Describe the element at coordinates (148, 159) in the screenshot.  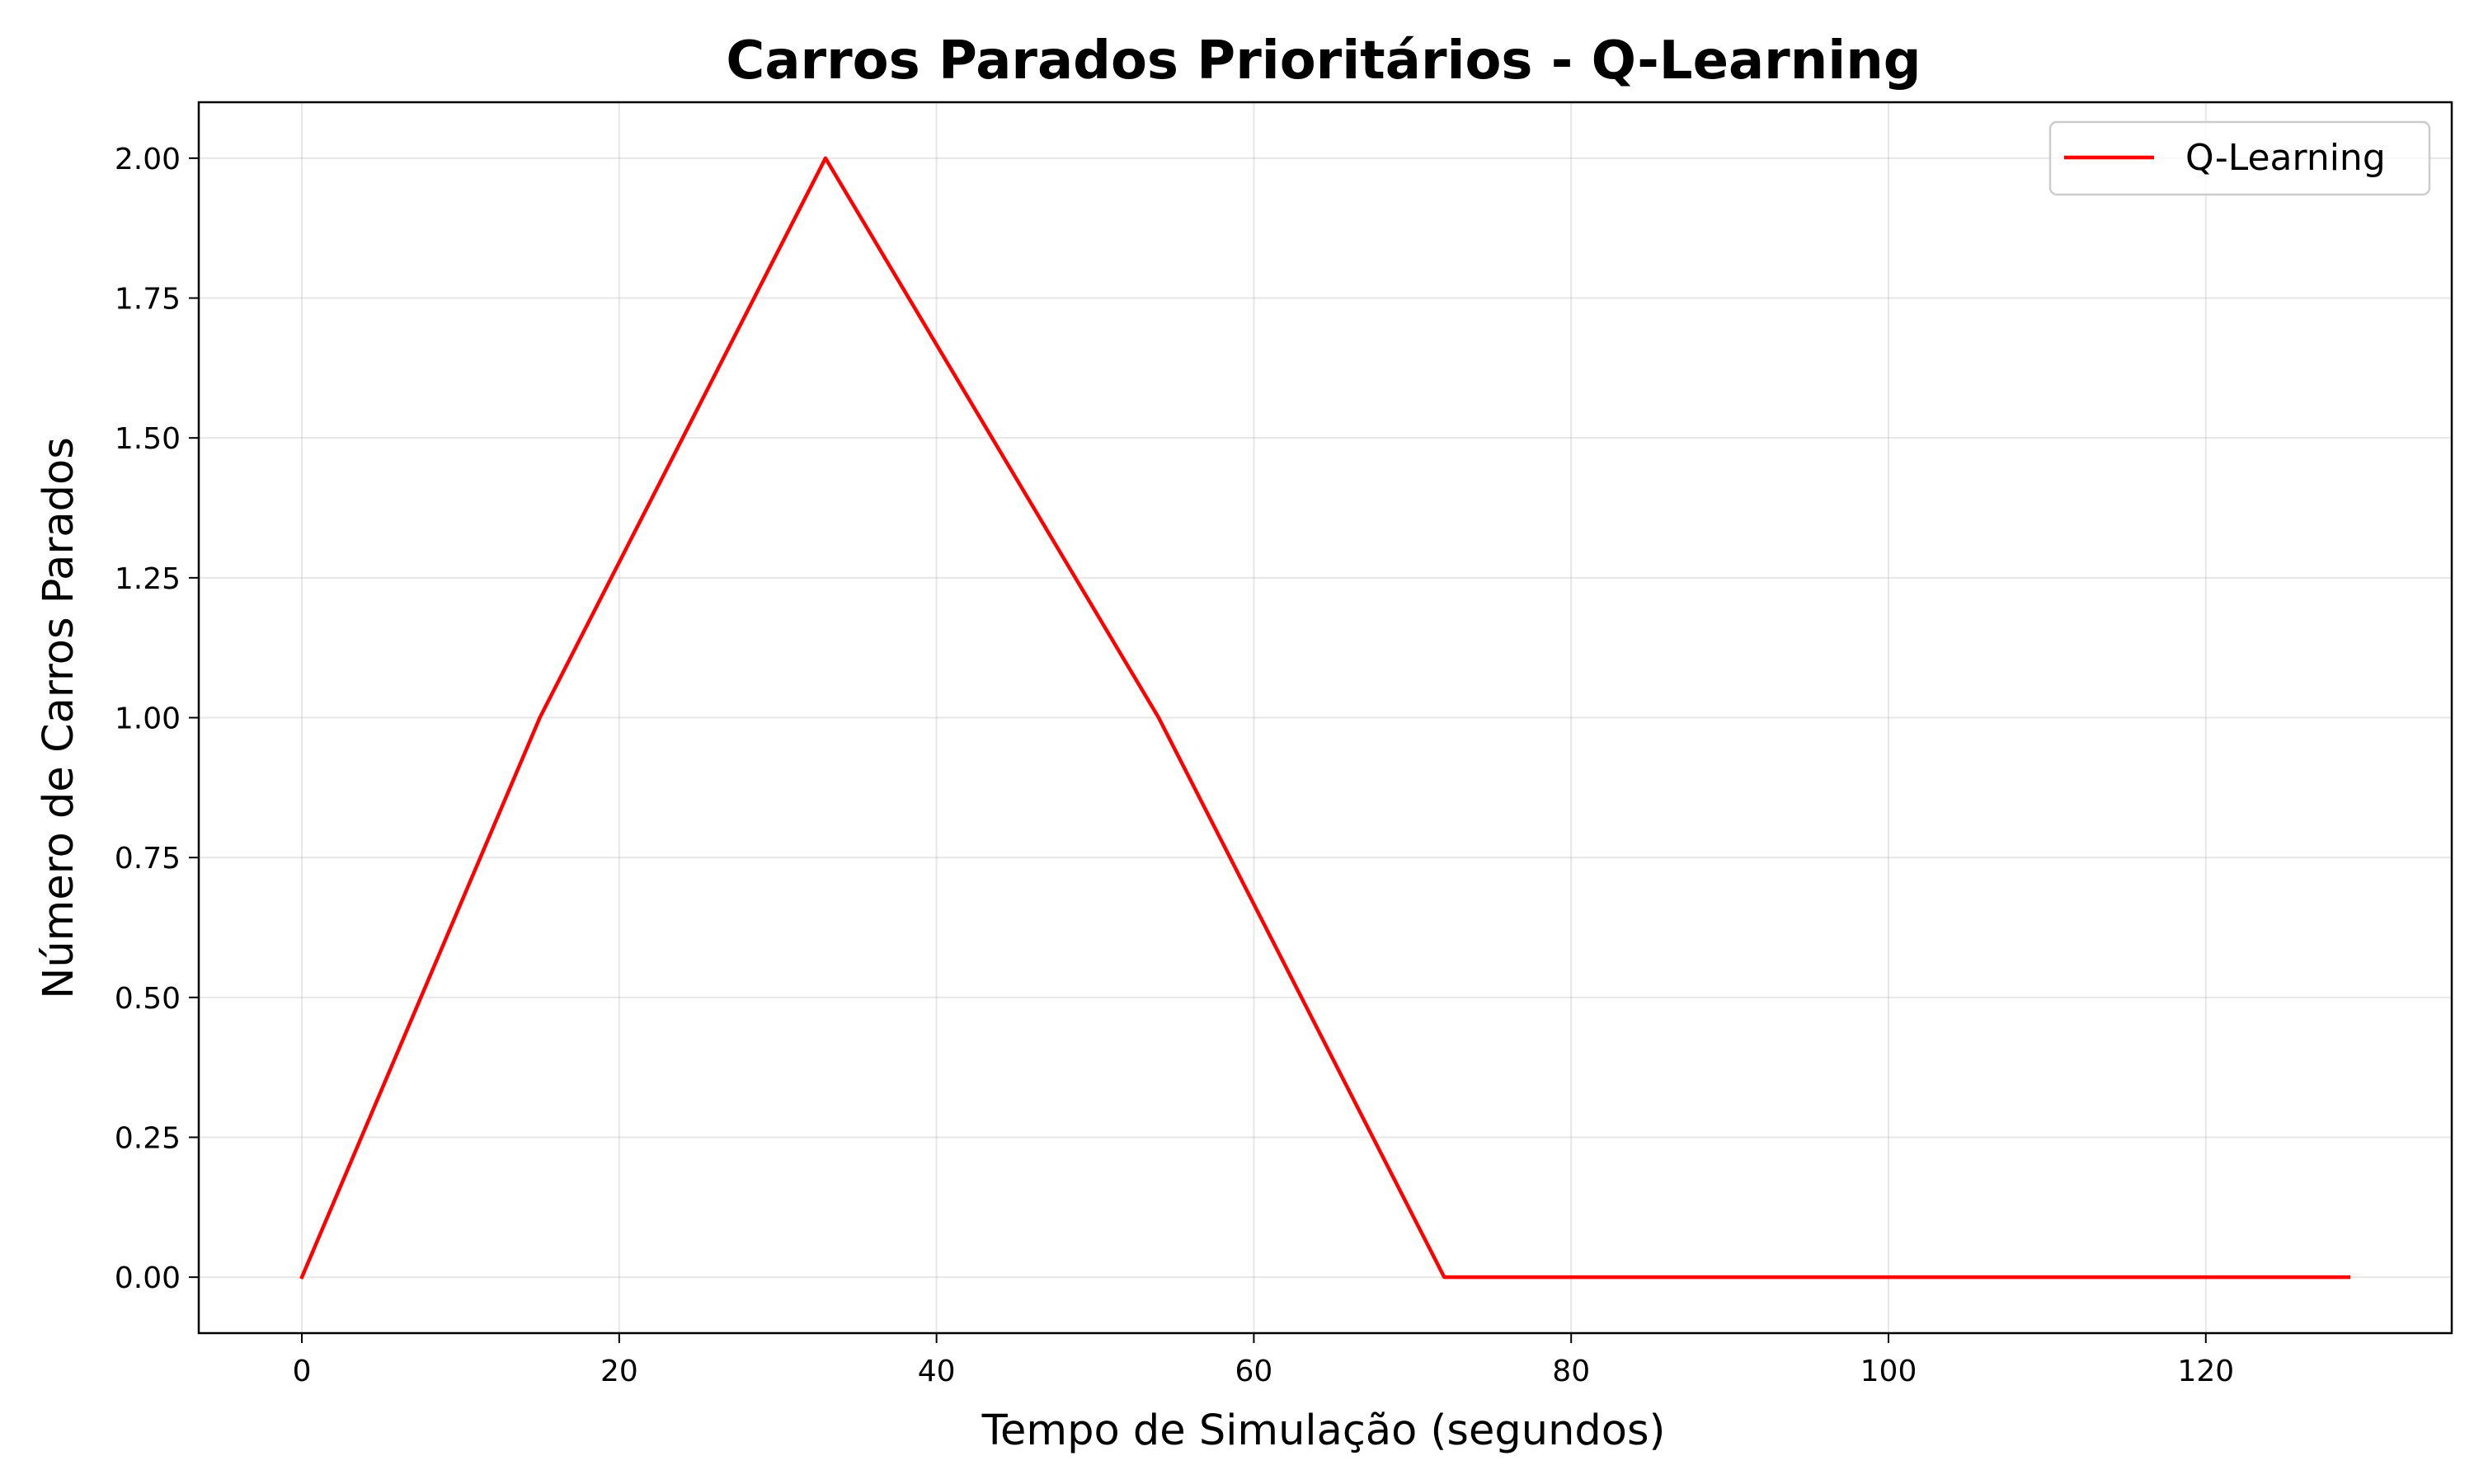
I see `y-tick-label: 2.00` at that location.